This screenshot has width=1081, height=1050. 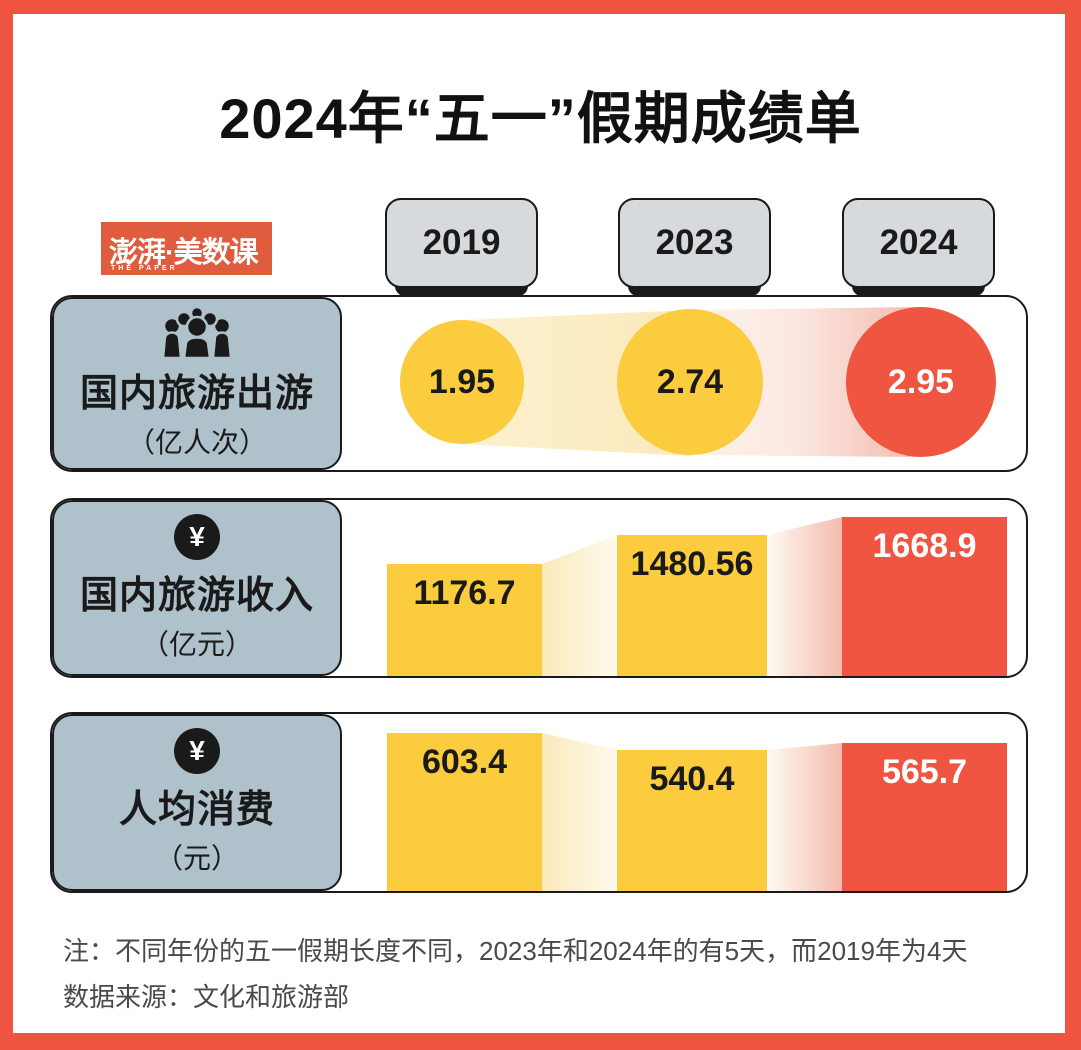 I want to click on year-label: 2024, so click(x=918, y=242).